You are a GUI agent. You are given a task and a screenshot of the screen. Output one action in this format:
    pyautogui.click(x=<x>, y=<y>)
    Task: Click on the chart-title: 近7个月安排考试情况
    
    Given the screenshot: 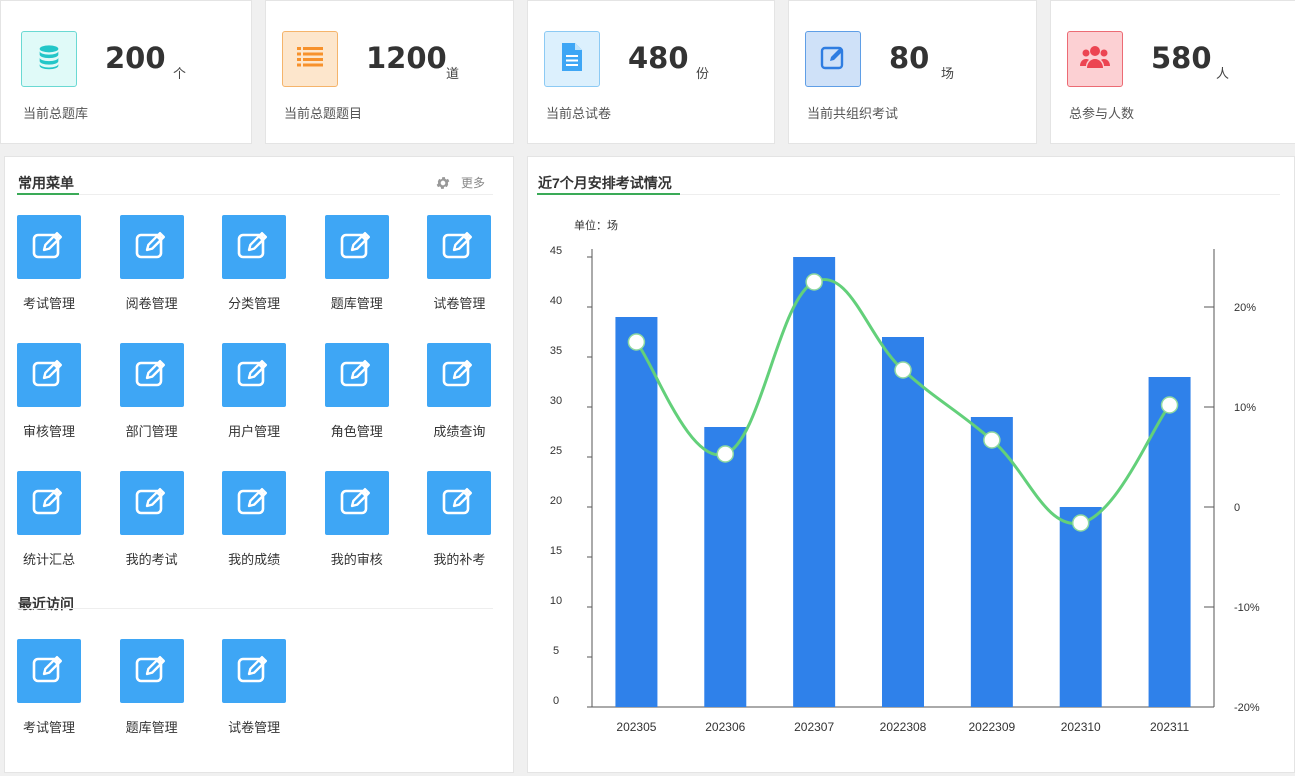 What is the action you would take?
    pyautogui.click(x=605, y=183)
    